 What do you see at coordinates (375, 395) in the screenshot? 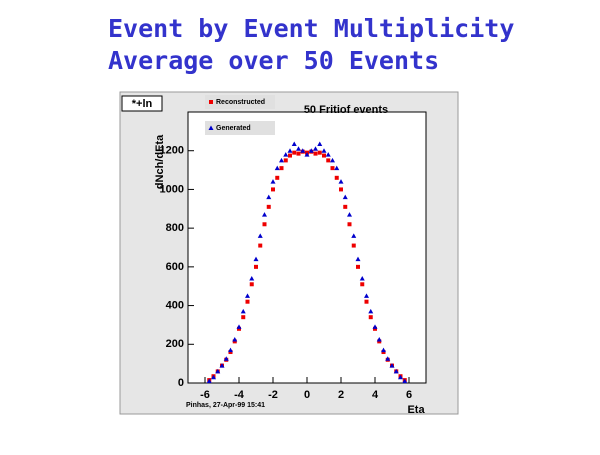
I see `x-tick-label: 4` at bounding box center [375, 395].